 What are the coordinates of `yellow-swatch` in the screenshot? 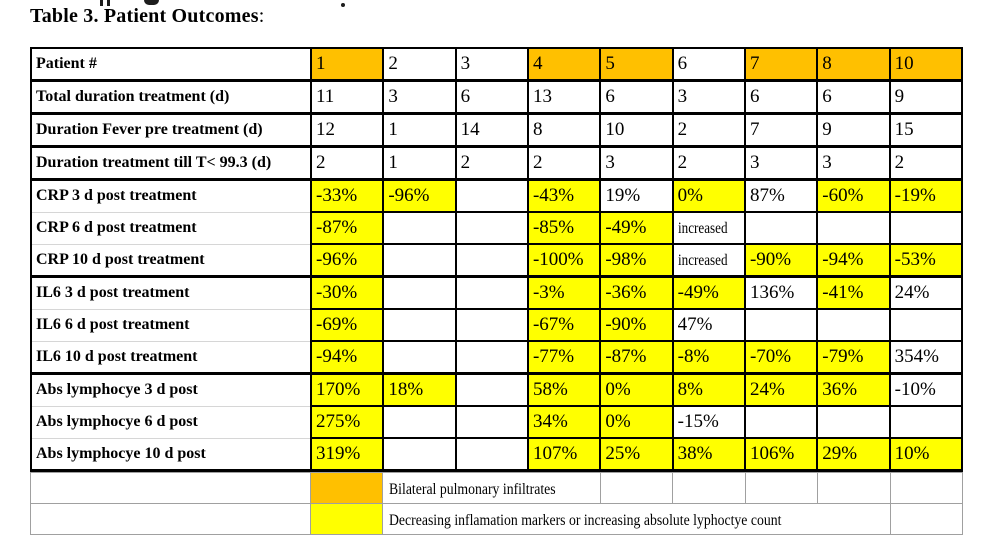 It's located at (346, 519).